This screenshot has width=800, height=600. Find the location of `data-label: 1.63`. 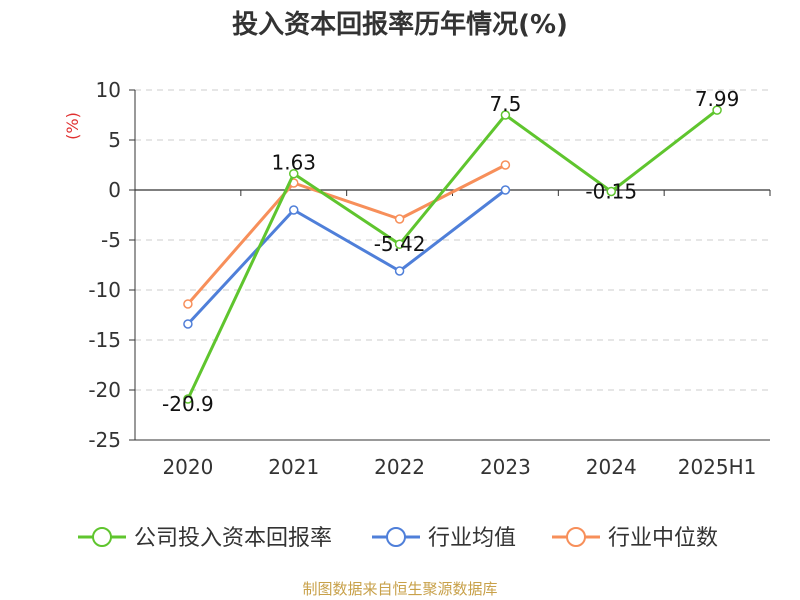

data-label: 1.63 is located at coordinates (293, 163).